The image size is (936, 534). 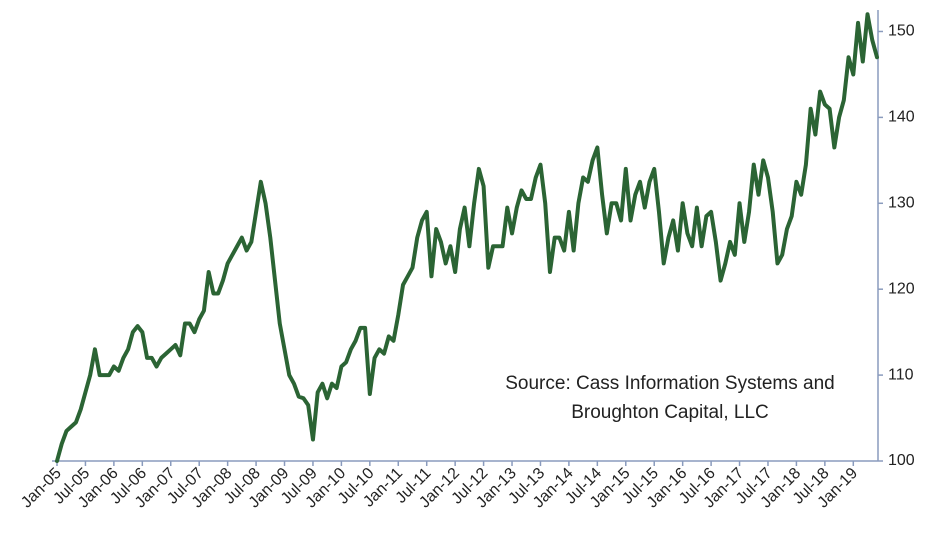 What do you see at coordinates (901, 203) in the screenshot?
I see `y-tick-label: 130` at bounding box center [901, 203].